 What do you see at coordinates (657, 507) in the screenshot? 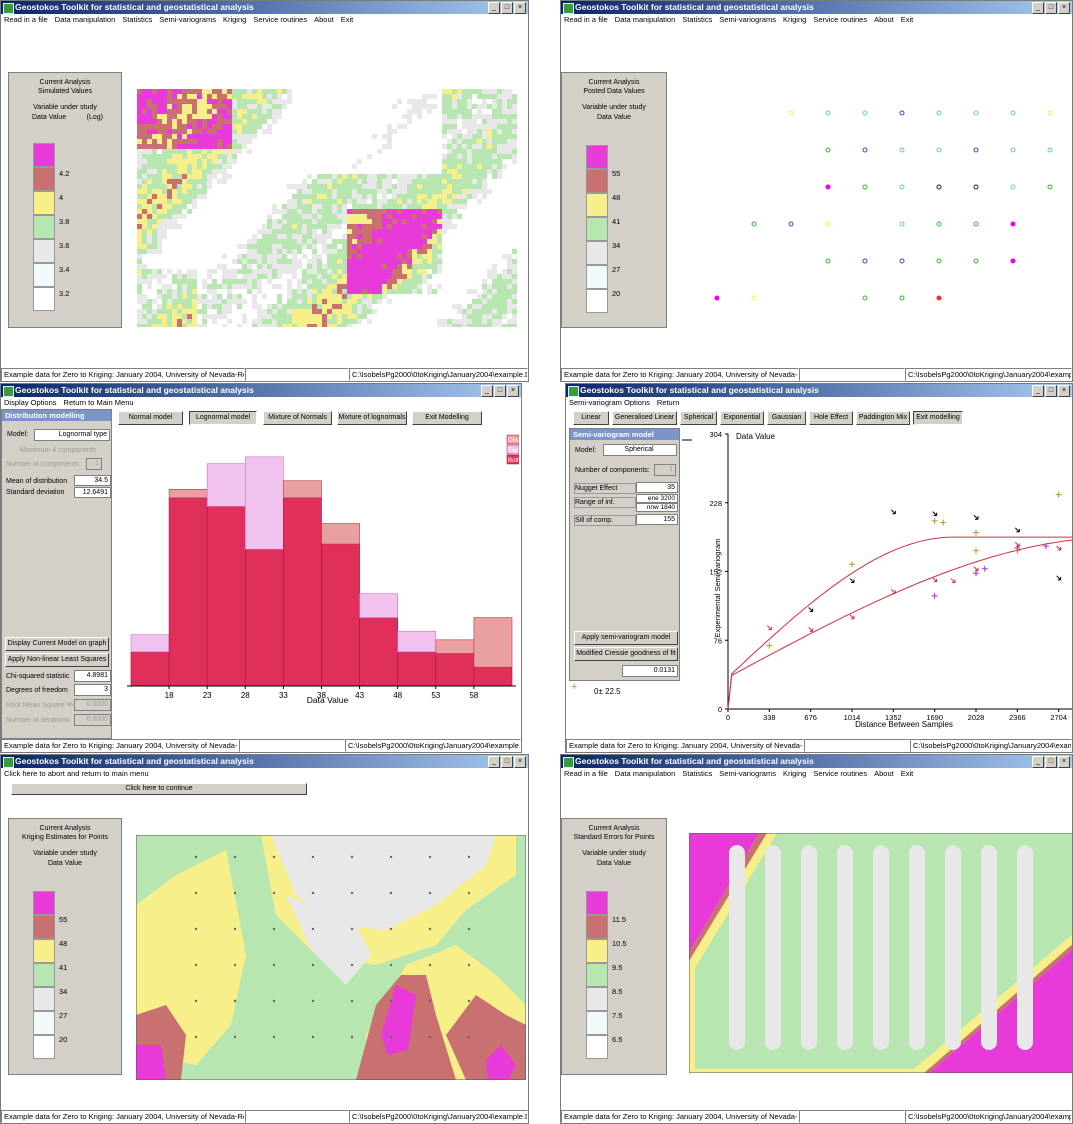
I see `range-nnw-field: nnw 1840` at bounding box center [657, 507].